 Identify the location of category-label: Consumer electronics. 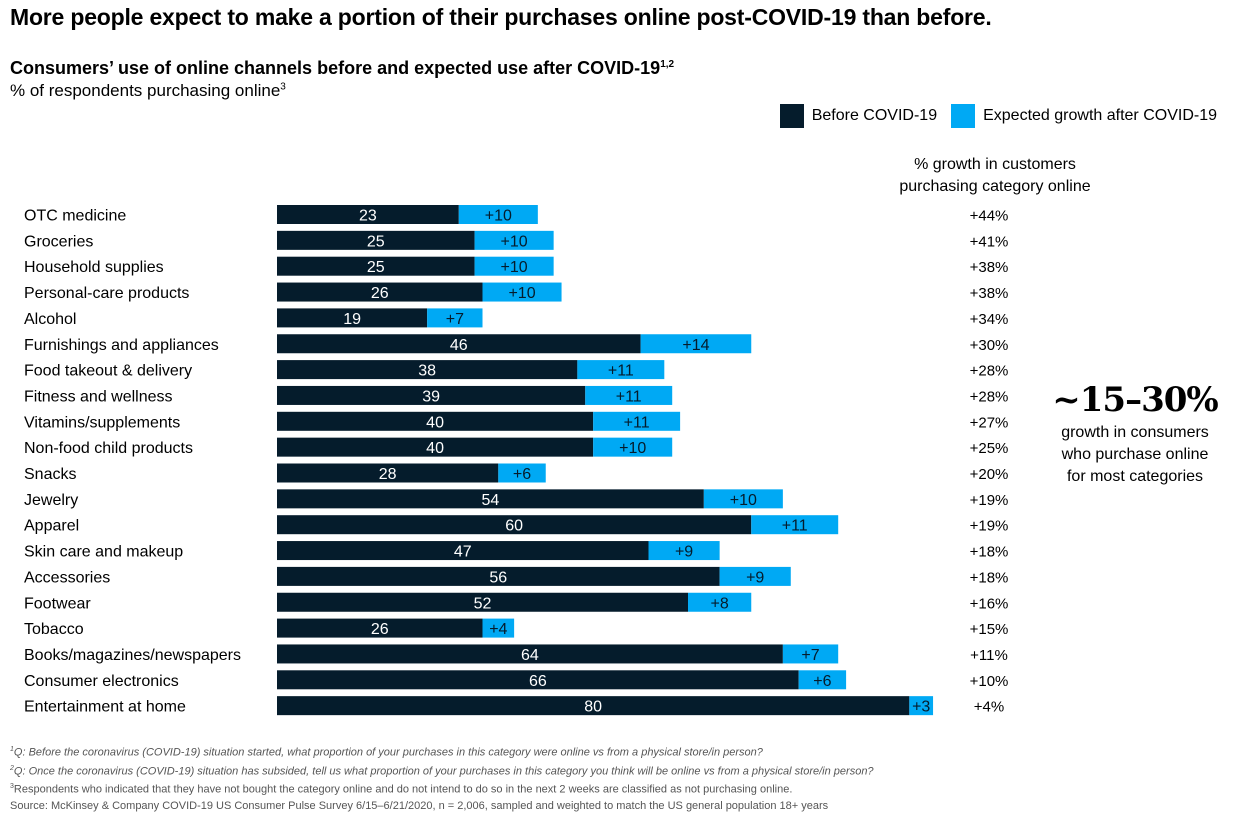
(101, 681).